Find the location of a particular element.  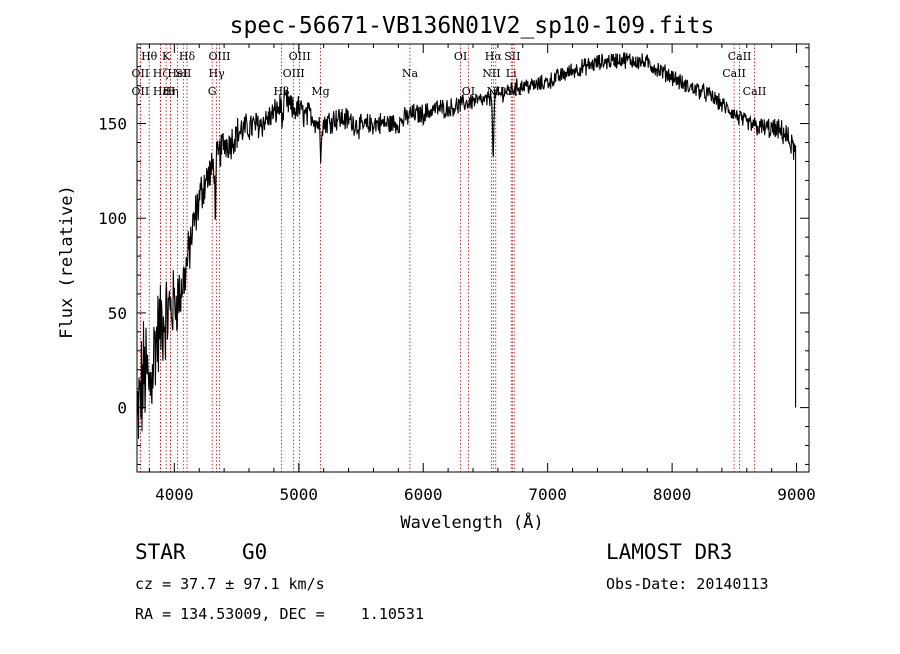

survey-name: LAMOST DR3 is located at coordinates (669, 552).